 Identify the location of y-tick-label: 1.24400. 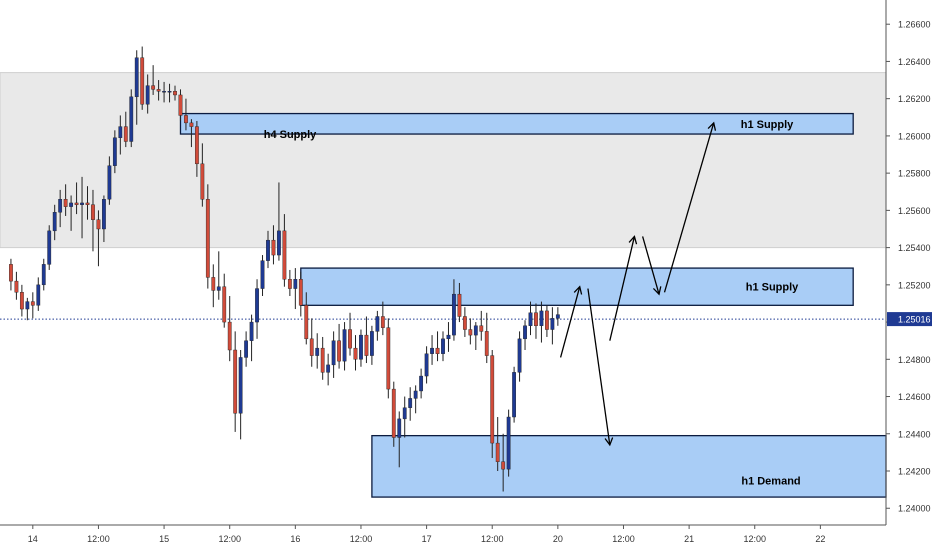
(914, 434).